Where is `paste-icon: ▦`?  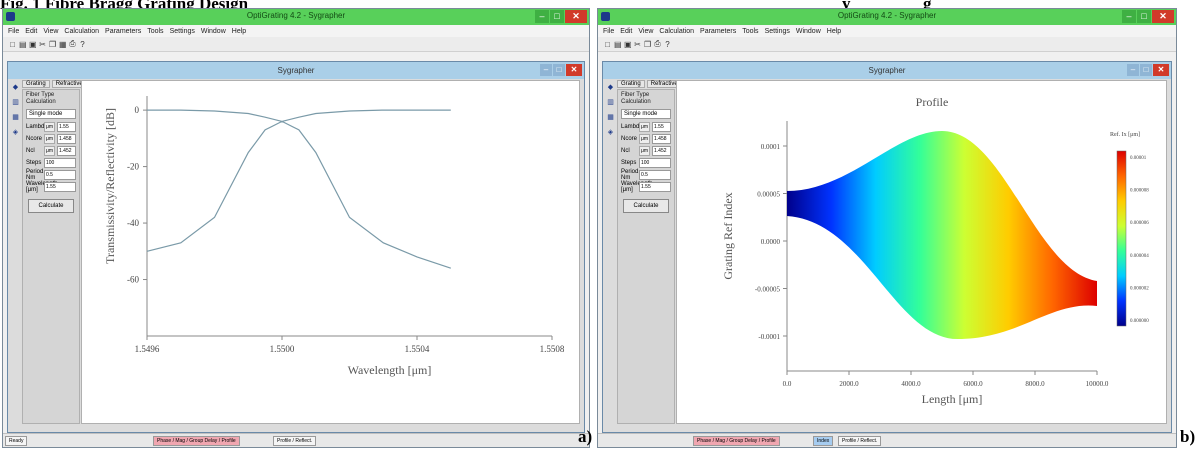 paste-icon: ▦ is located at coordinates (63, 44).